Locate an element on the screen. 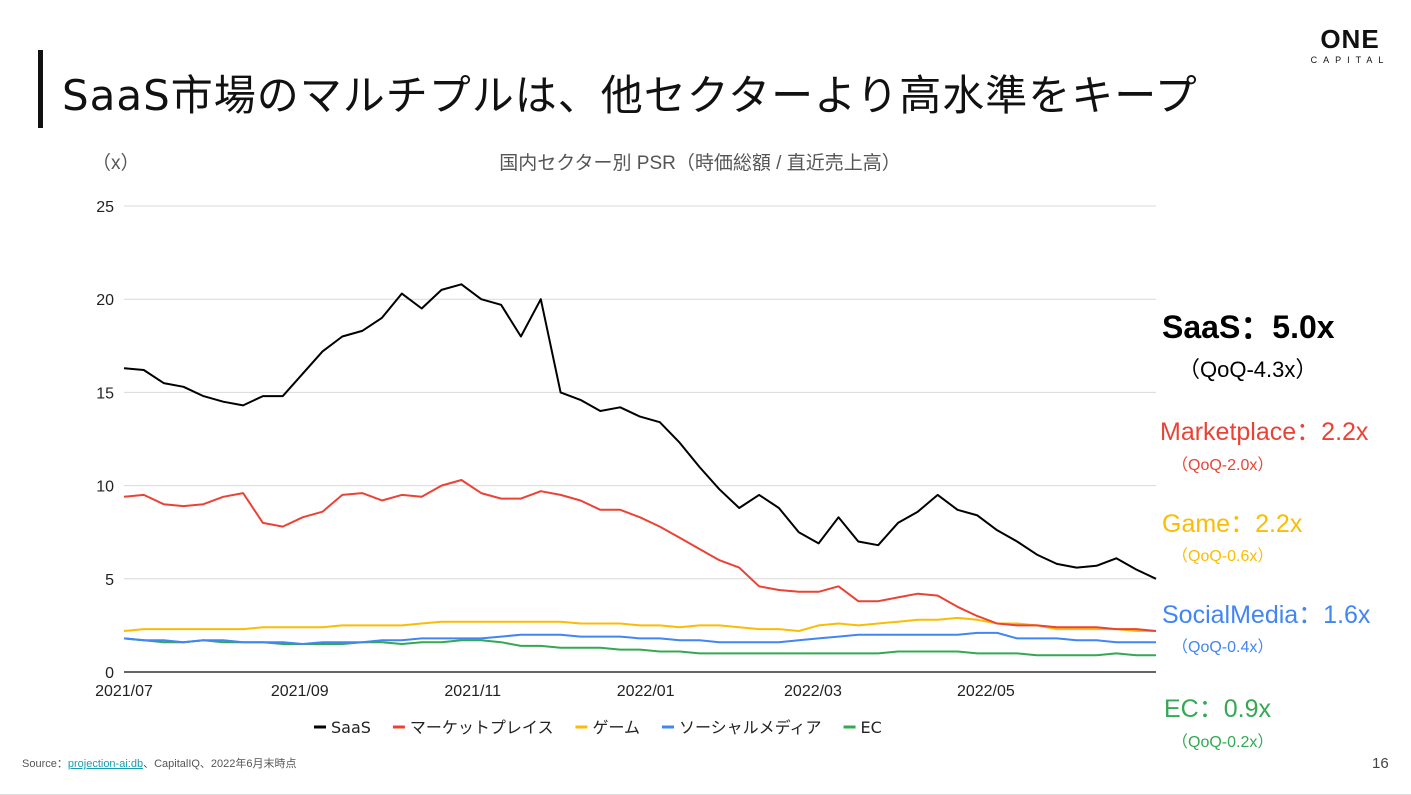 This screenshot has width=1411, height=795. legend-label: マーケットプレイス is located at coordinates (482, 727).